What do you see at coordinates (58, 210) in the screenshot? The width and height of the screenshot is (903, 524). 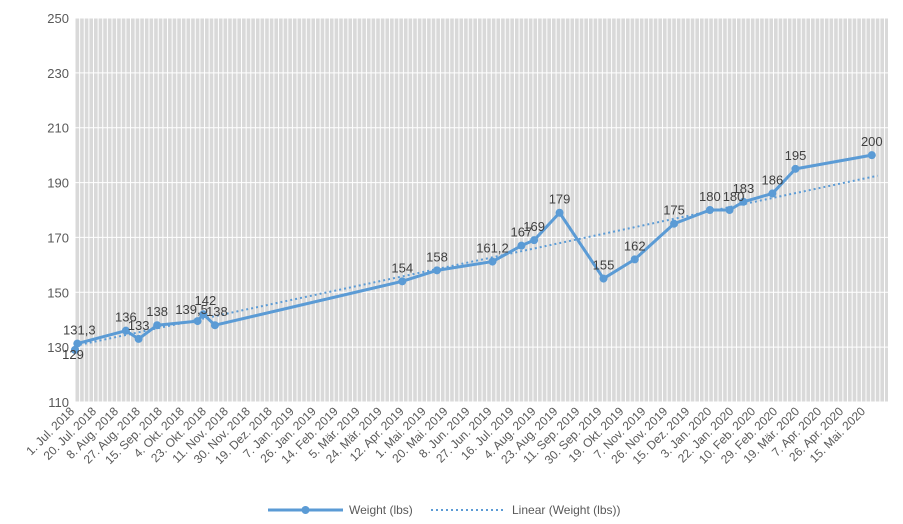 I see `y-axis-tick-labels: 110 130 150 170 190 210 230 250` at bounding box center [58, 210].